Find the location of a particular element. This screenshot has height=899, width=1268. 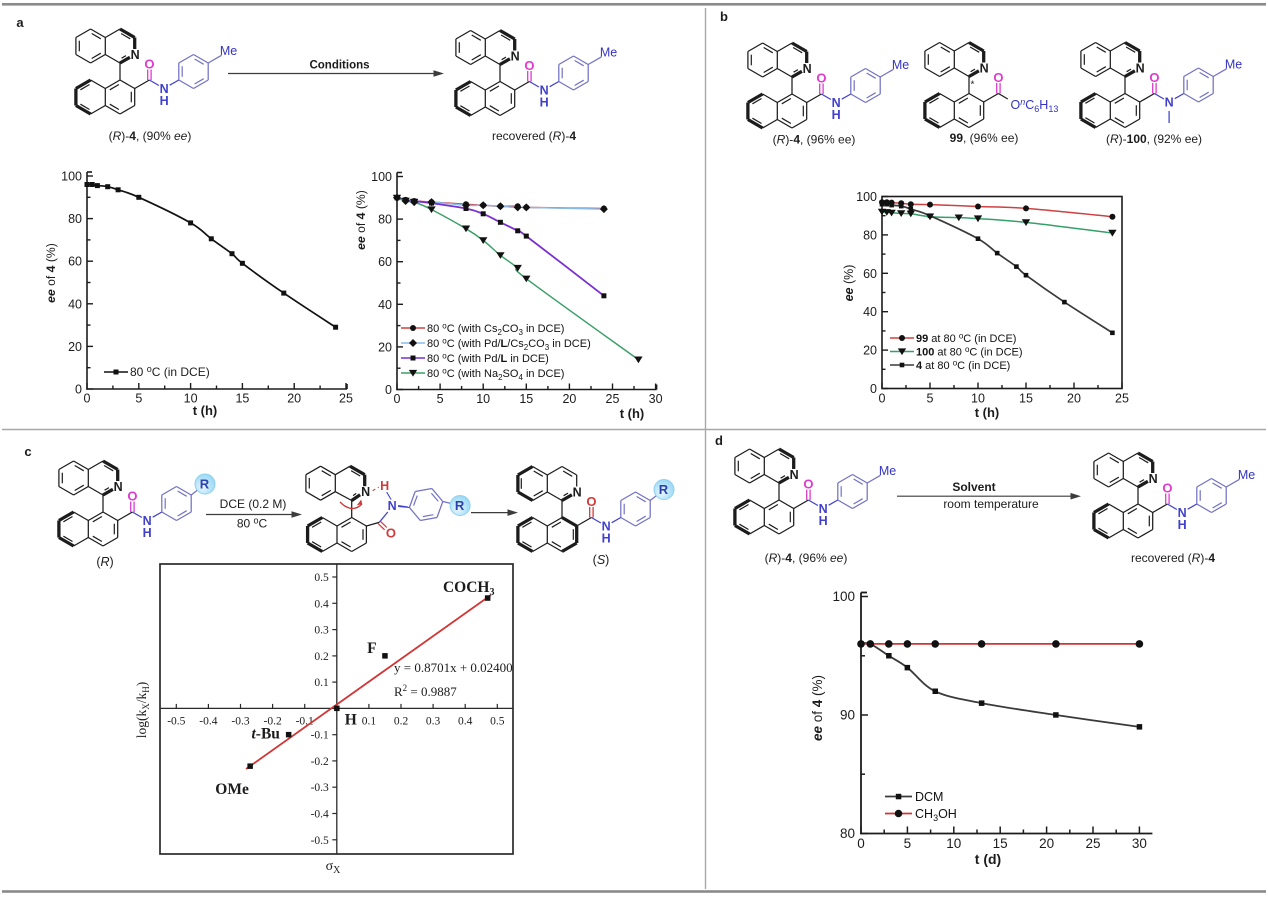

svg-text: 80 oC is located at coordinates (252, 523).